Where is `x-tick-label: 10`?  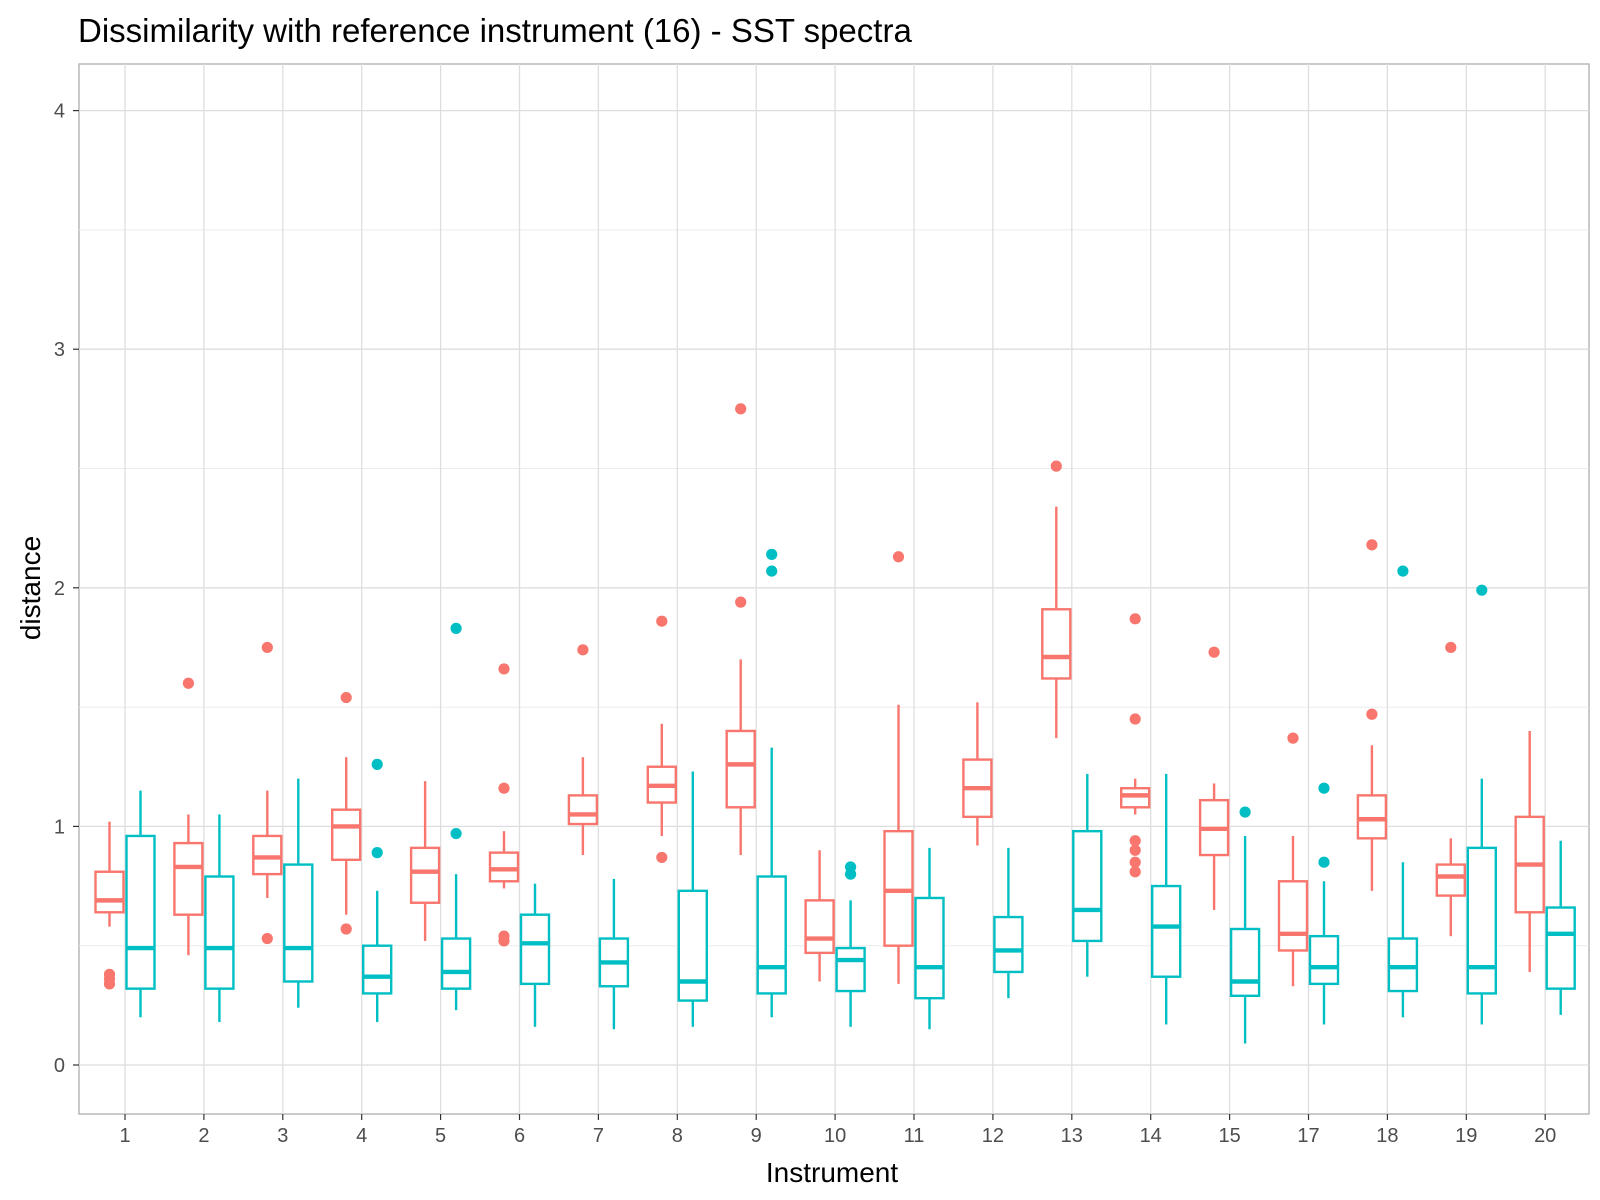 x-tick-label: 10 is located at coordinates (835, 1136).